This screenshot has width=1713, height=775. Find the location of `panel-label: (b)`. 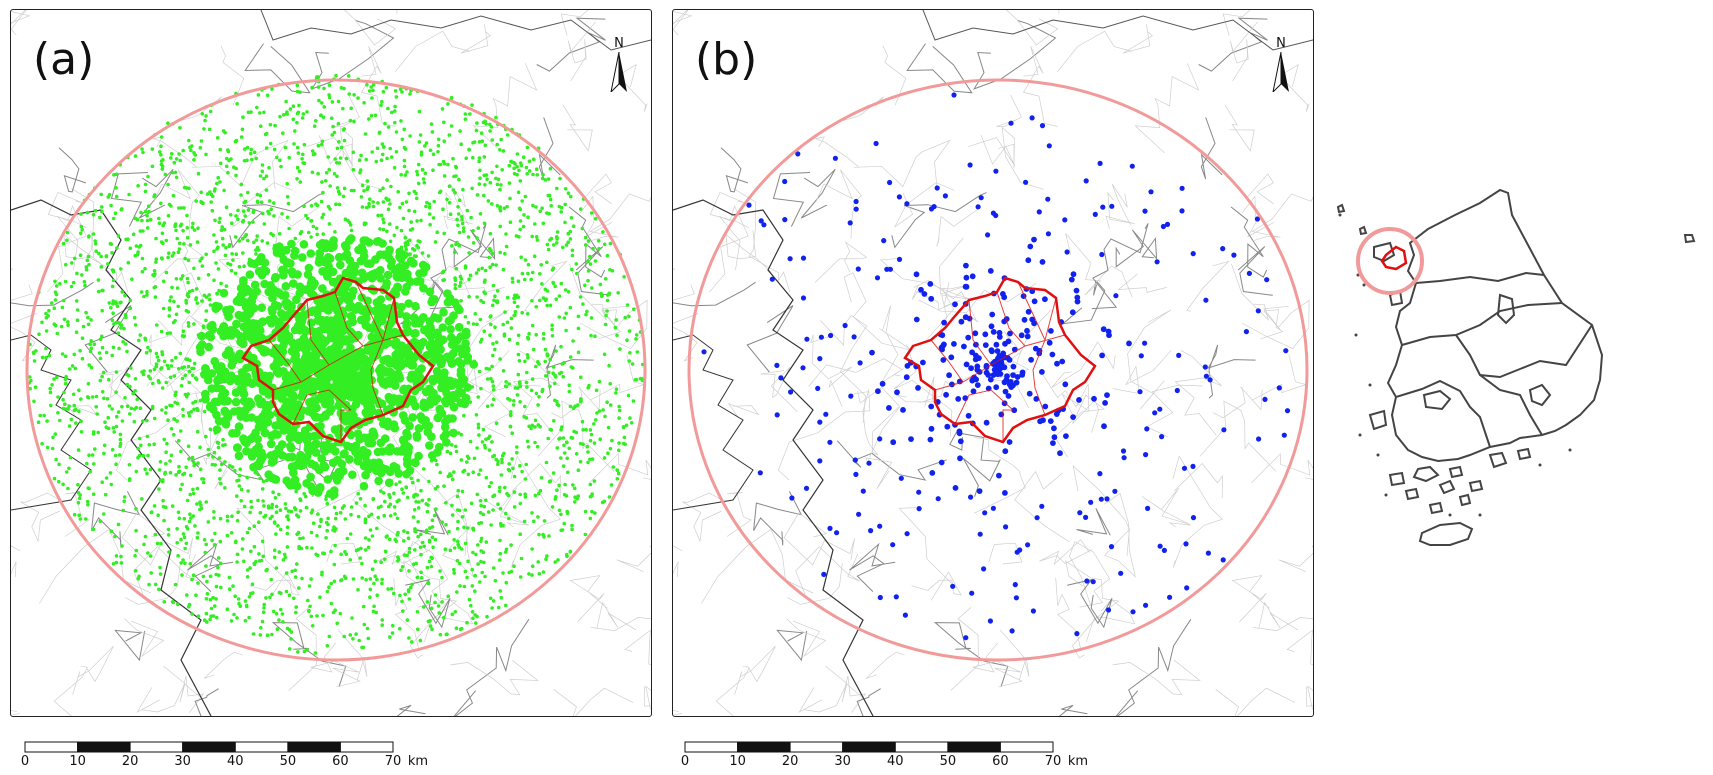

panel-label: (b) is located at coordinates (726, 59).